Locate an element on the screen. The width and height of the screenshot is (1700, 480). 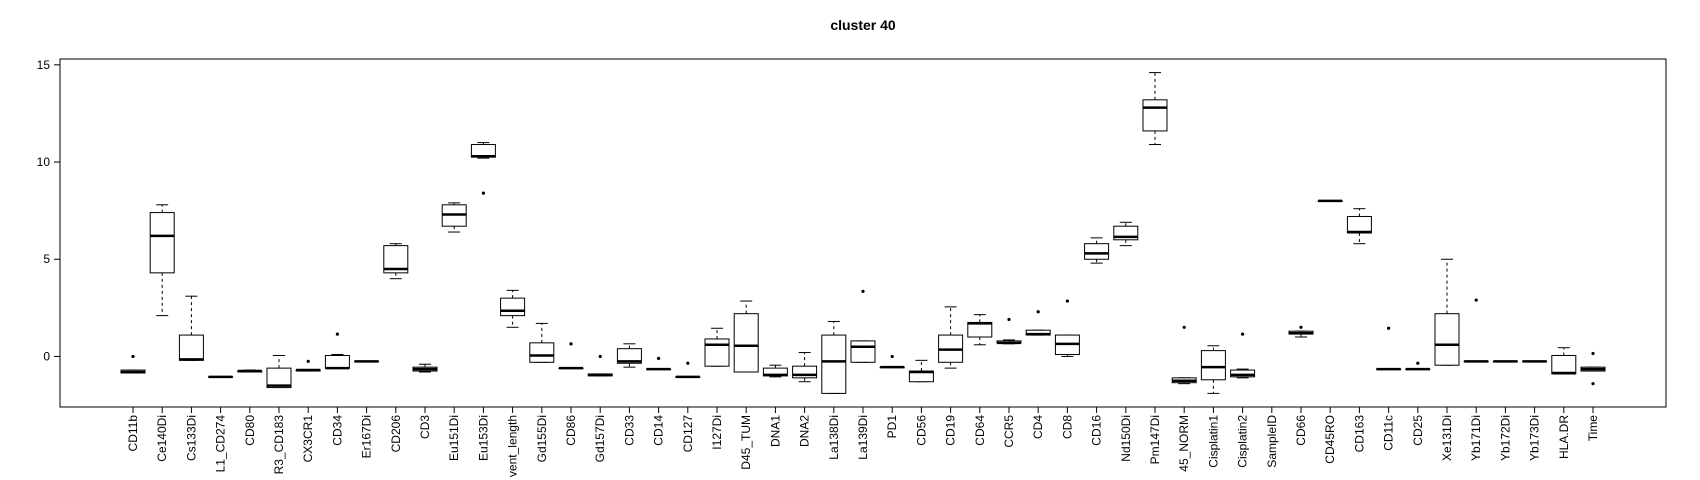
x-tick-label: CD206 is located at coordinates (396, 434).